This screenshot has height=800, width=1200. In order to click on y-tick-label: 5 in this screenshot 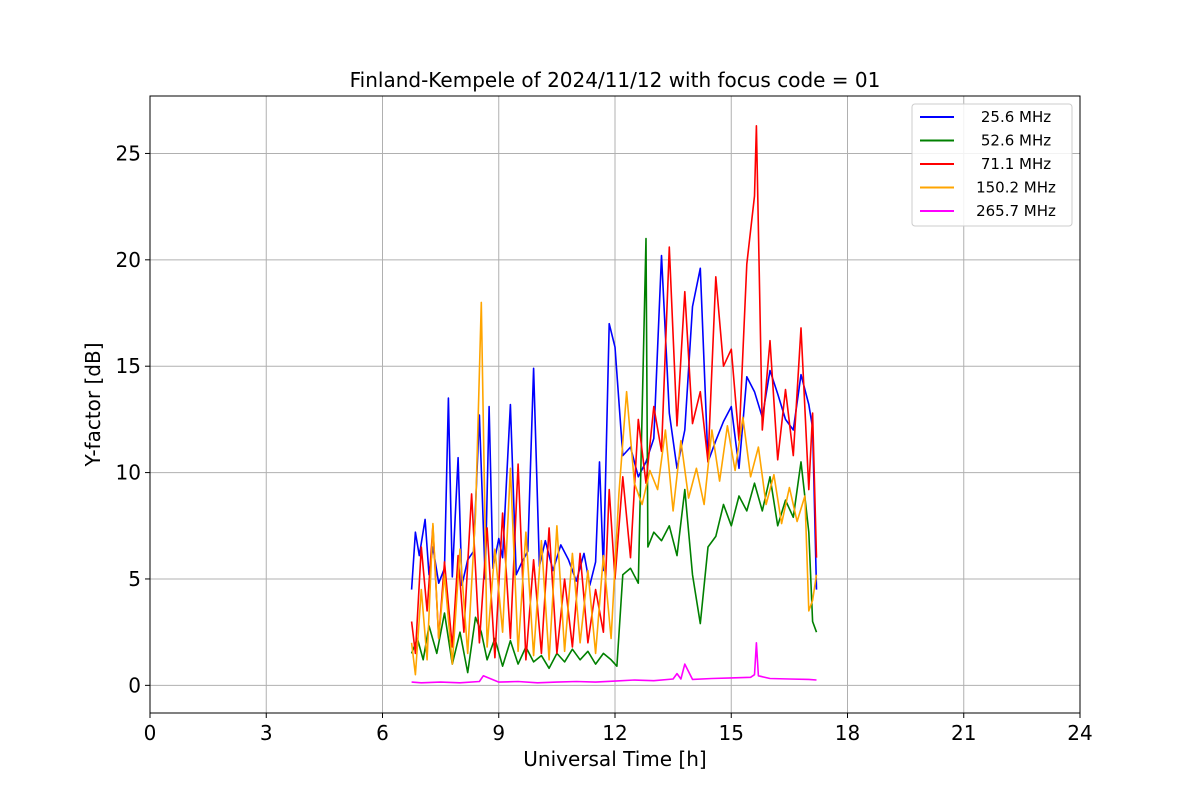, I will do `click(134, 579)`.